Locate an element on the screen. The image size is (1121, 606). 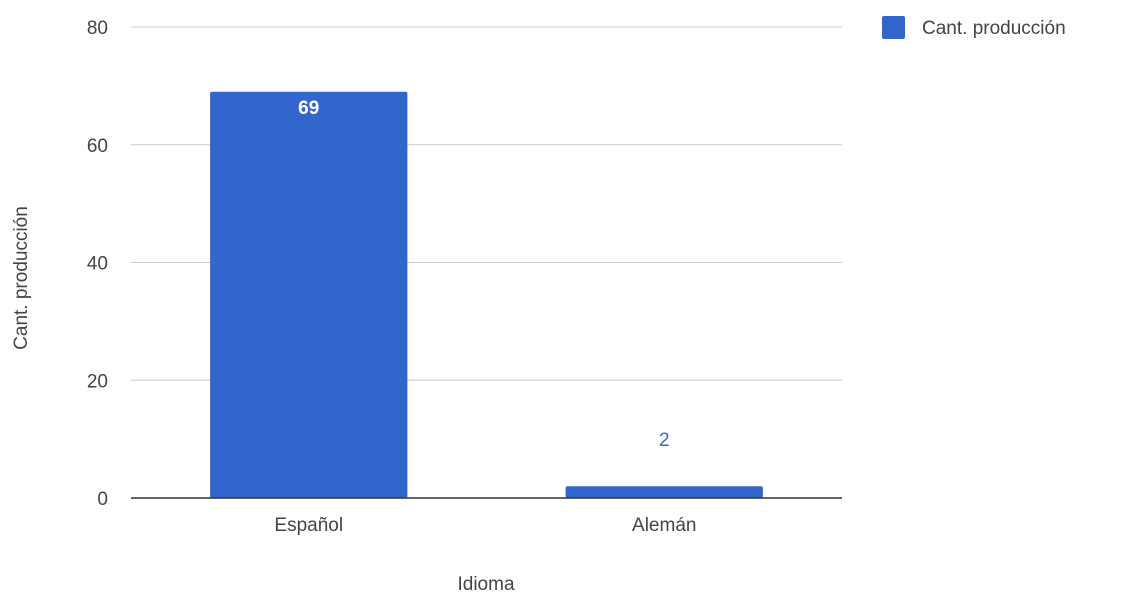
legend: Cant. producción is located at coordinates (974, 27).